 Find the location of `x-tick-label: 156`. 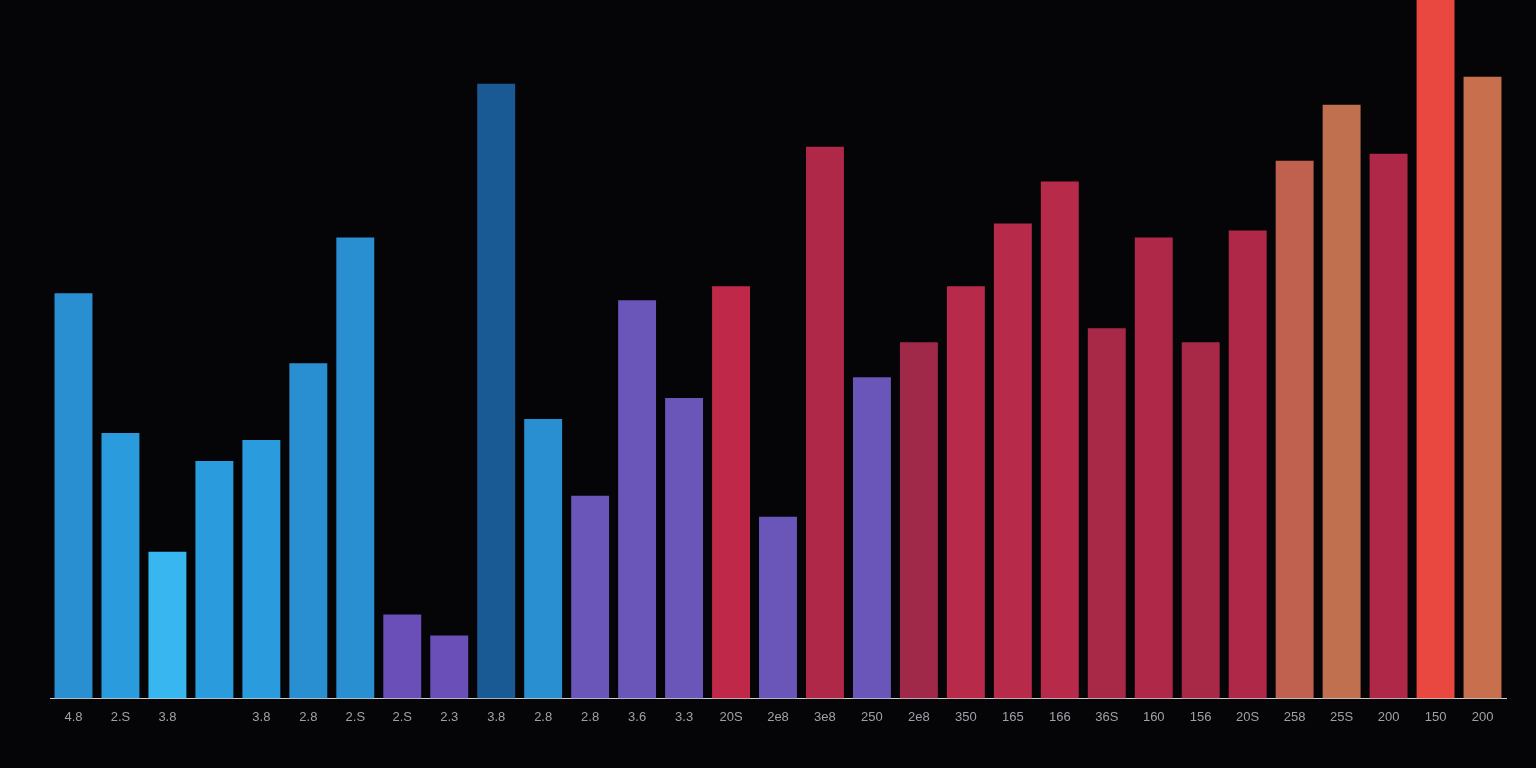

x-tick-label: 156 is located at coordinates (1200, 716).